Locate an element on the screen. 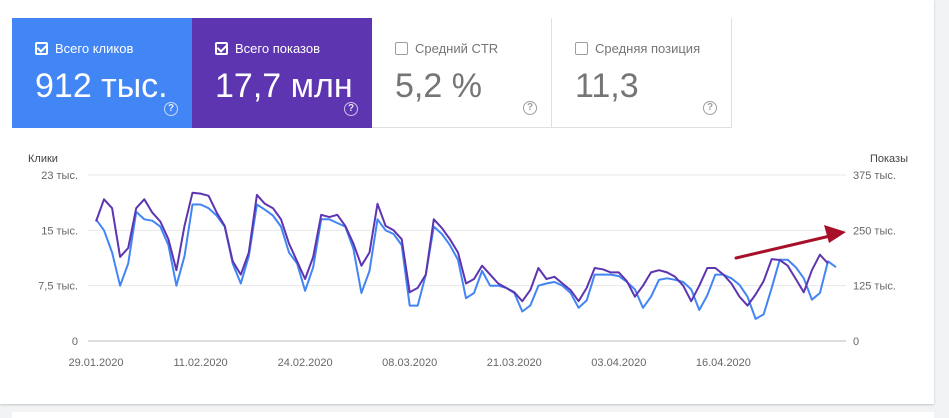  right-axis: 0 125 тыс. 250 тыс. 375 тыс. is located at coordinates (874, 259).